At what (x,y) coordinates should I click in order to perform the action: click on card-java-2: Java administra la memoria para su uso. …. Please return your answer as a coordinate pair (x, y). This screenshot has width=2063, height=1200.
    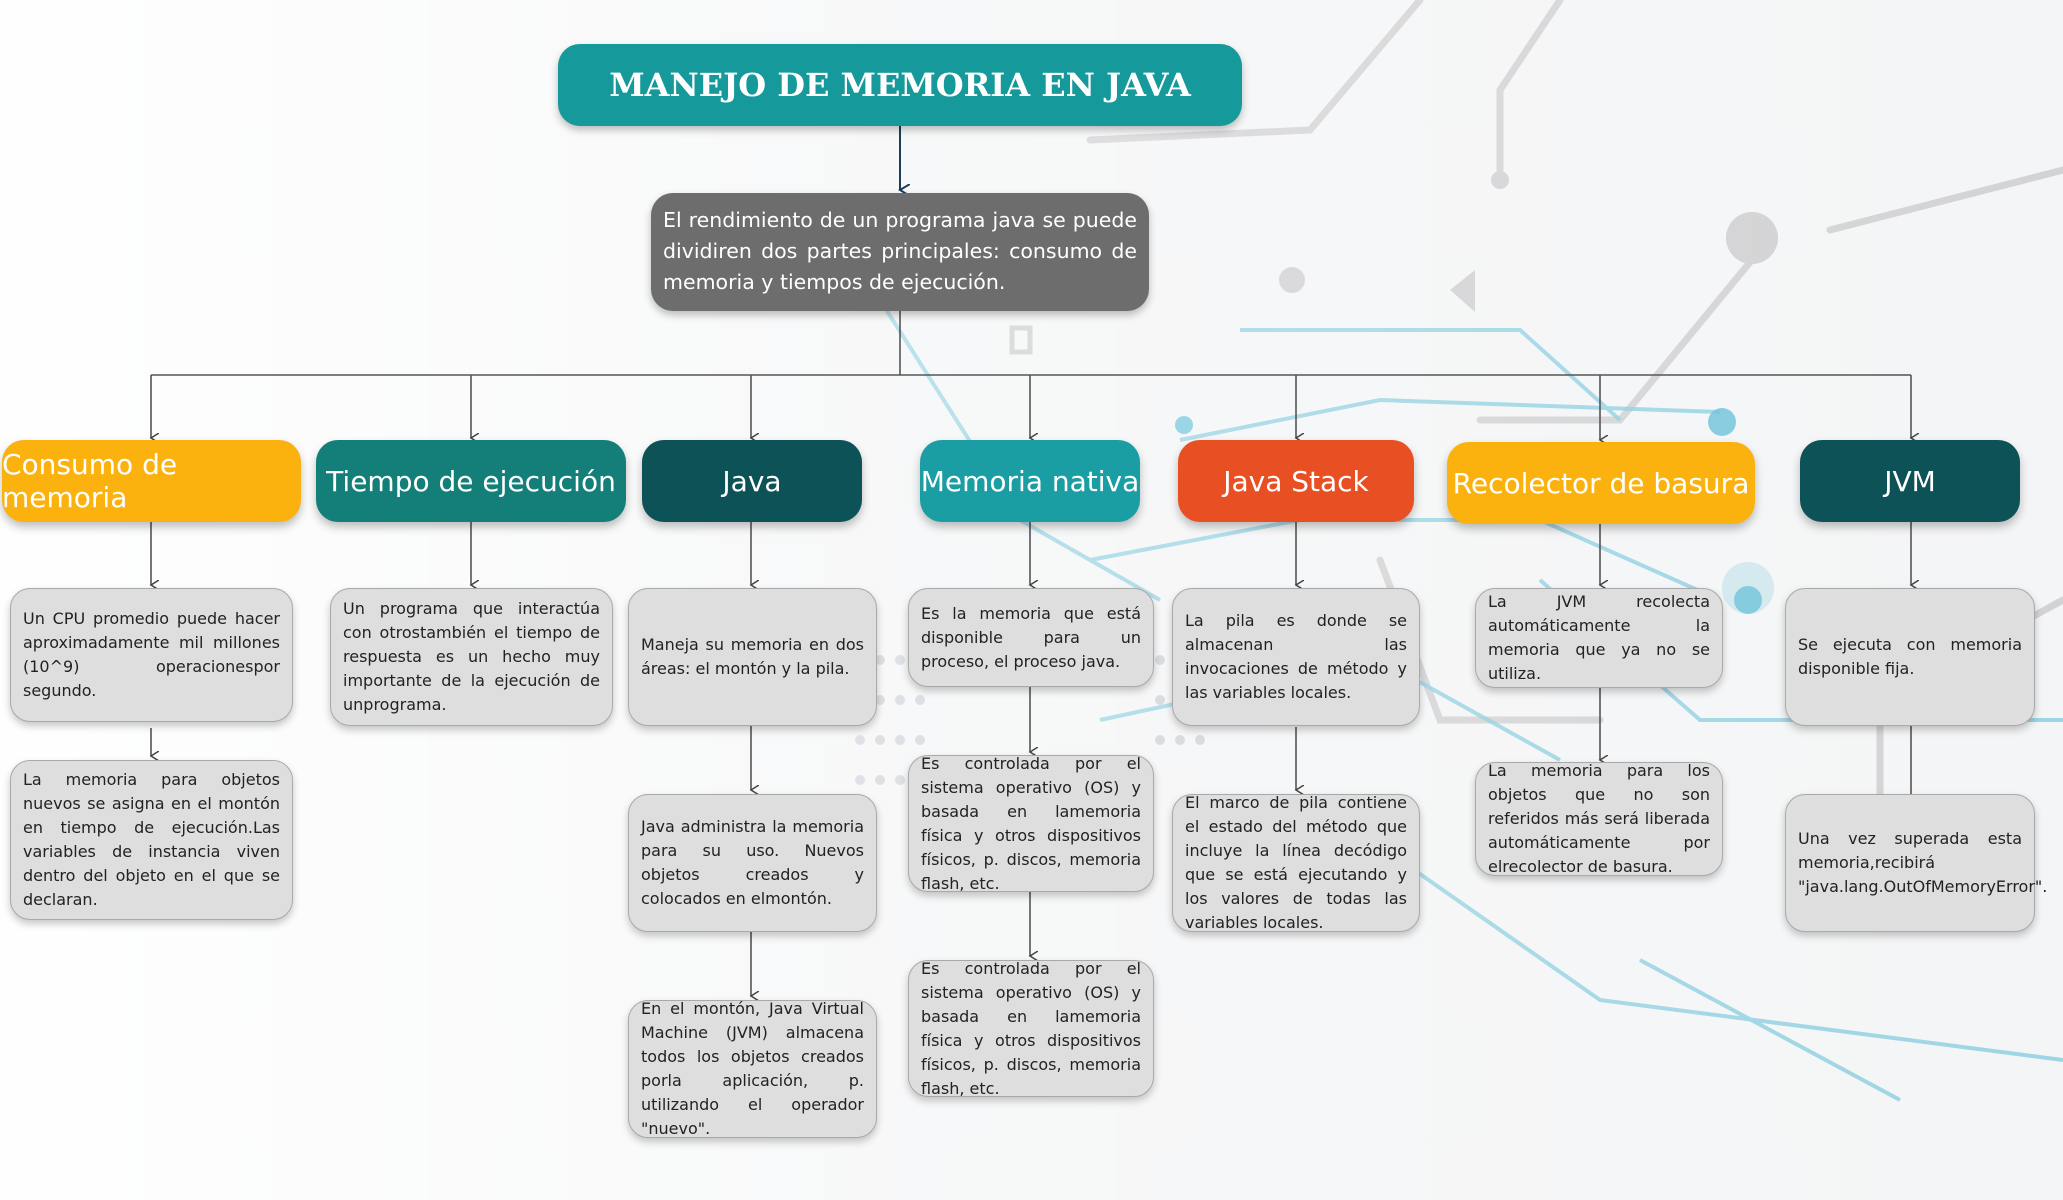
    Looking at the image, I should click on (752, 863).